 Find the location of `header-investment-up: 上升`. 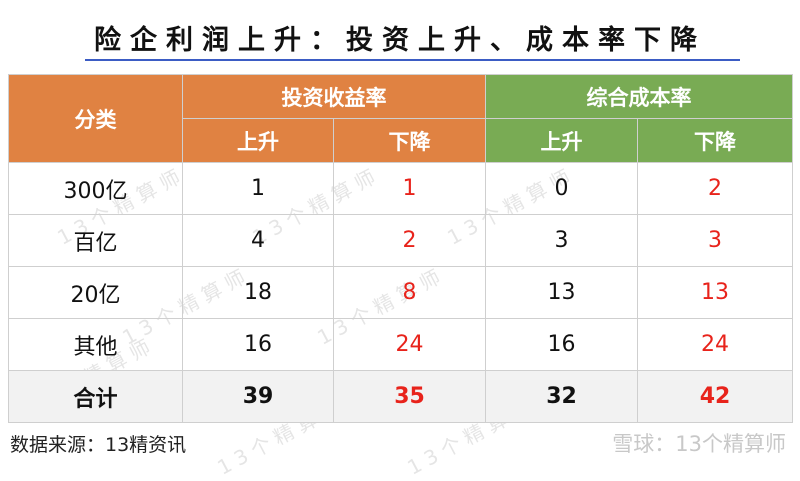

header-investment-up: 上升 is located at coordinates (258, 140).